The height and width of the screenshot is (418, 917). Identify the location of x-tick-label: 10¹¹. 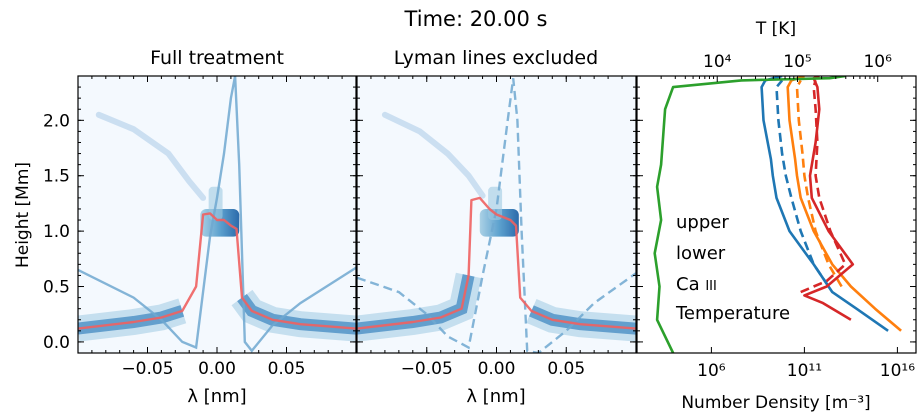
(804, 371).